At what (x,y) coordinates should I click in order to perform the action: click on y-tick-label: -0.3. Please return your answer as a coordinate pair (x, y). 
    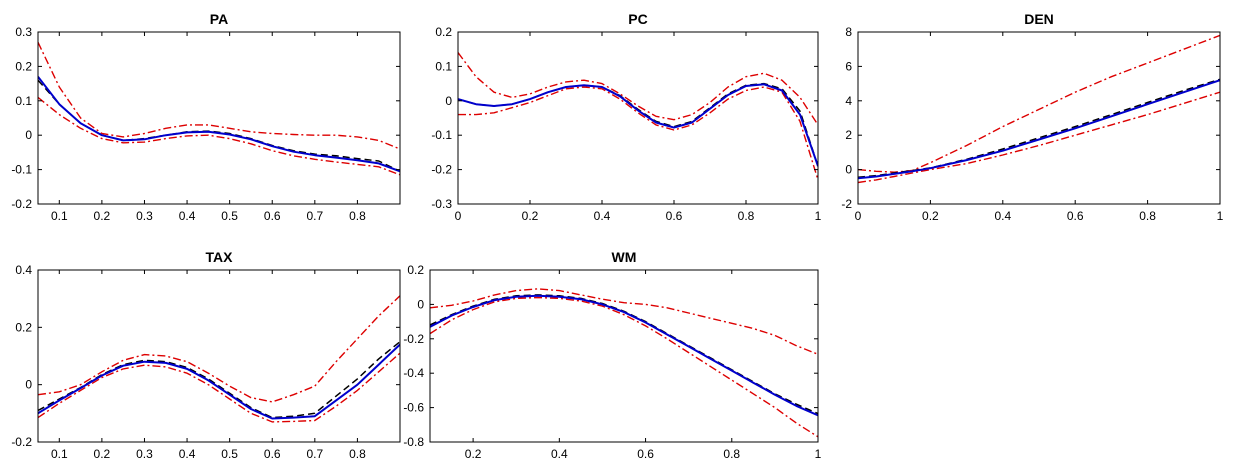
    Looking at the image, I should click on (441, 204).